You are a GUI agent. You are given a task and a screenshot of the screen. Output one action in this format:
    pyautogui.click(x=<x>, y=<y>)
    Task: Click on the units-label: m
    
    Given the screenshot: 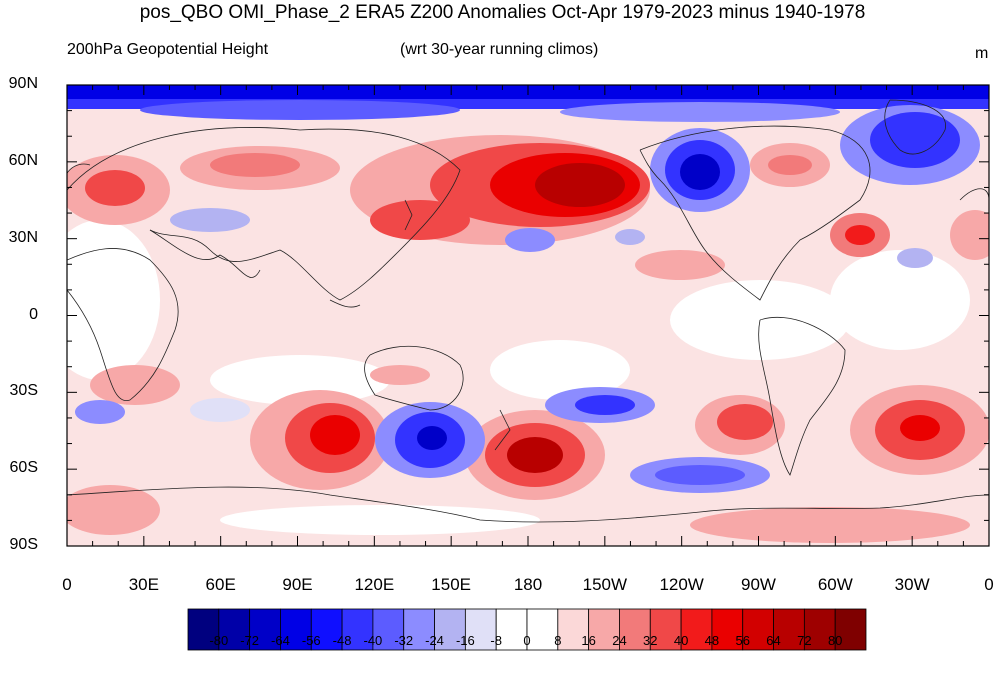 What is the action you would take?
    pyautogui.click(x=982, y=53)
    